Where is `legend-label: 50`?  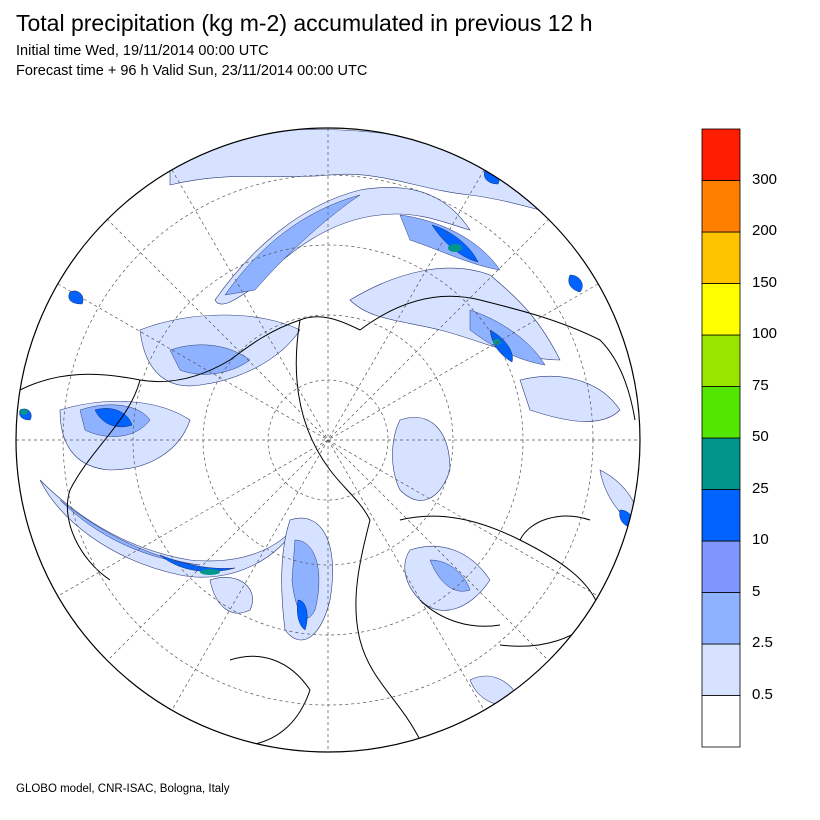
legend-label: 50 is located at coordinates (760, 436).